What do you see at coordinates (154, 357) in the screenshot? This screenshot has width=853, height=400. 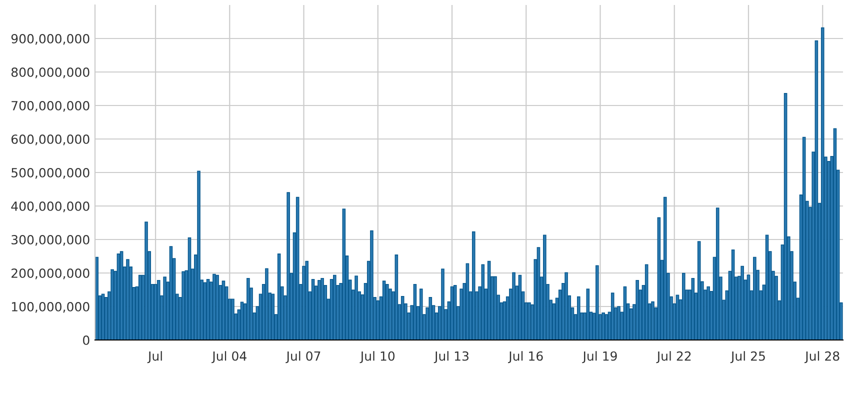 I see `x-tick-label: Jul` at bounding box center [154, 357].